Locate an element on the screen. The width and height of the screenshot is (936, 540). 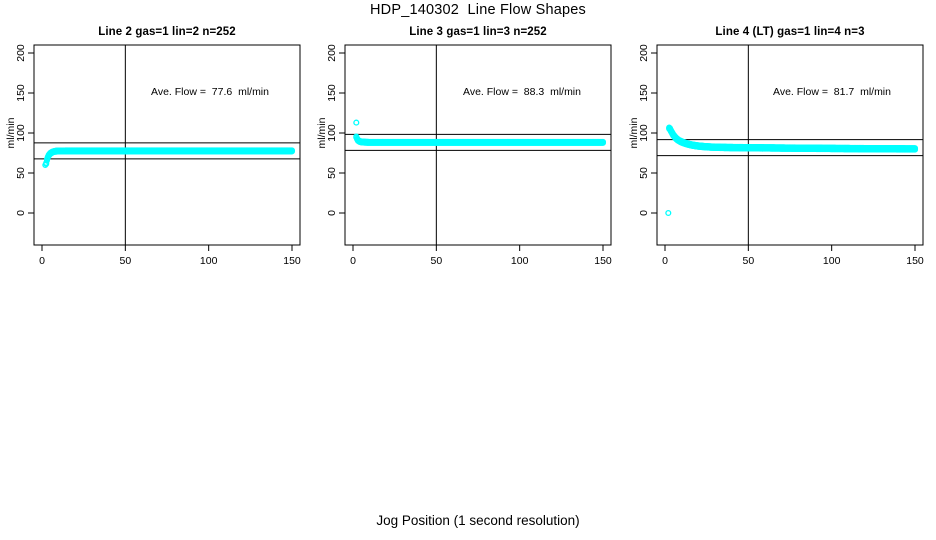
panel-title-line4: Line 4 (LT) gas=1 lin=4 n=3 is located at coordinates (790, 32).